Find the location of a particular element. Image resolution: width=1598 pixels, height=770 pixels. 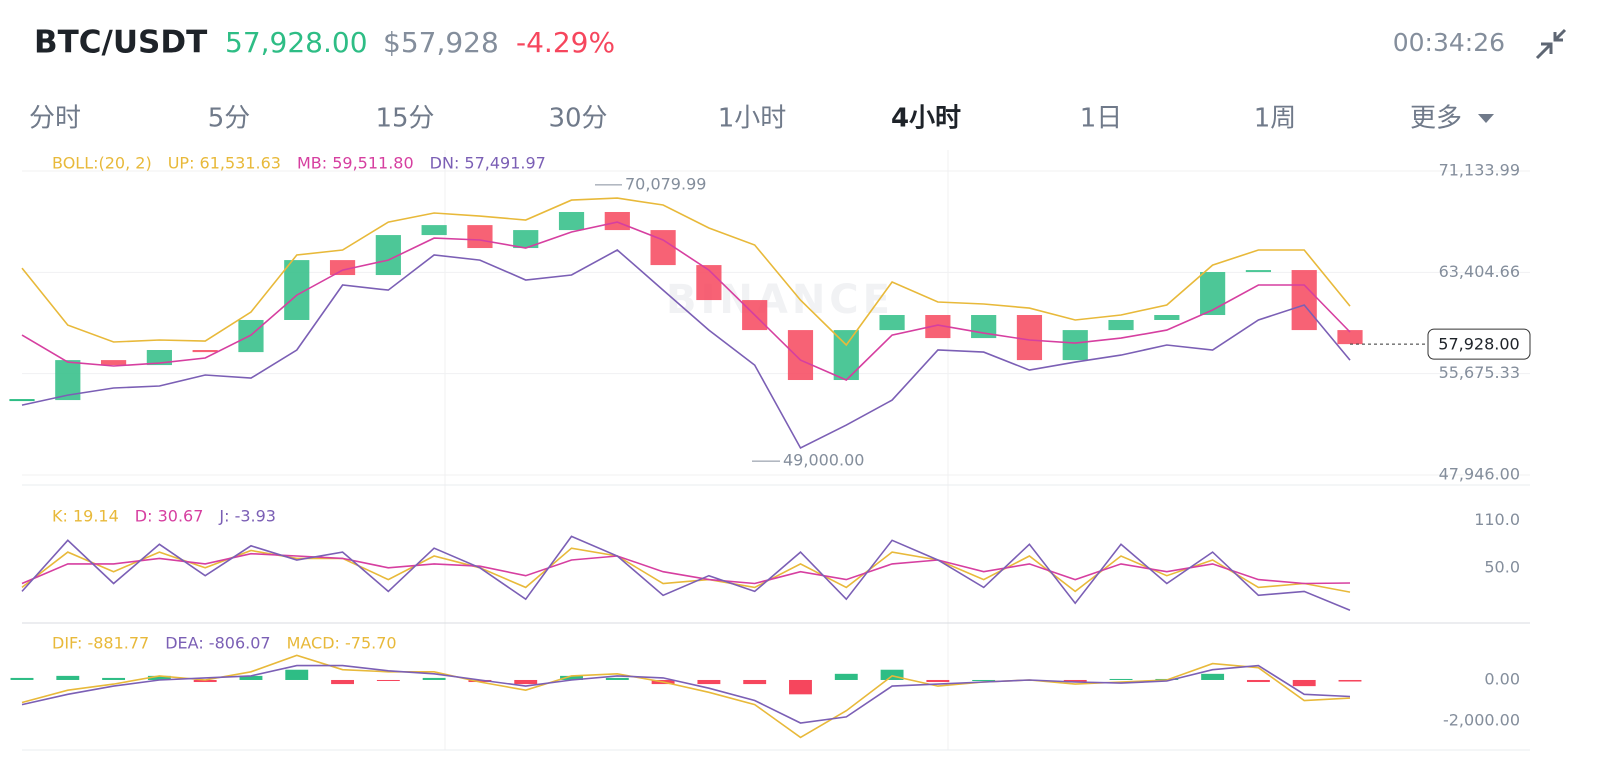

legend-entry: UP: 61,531.63 is located at coordinates (224, 163).